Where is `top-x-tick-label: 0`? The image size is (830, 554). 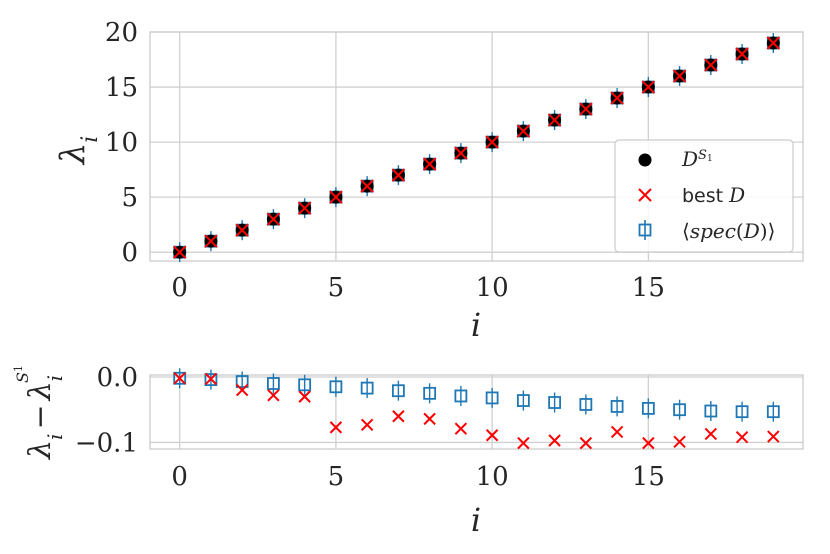
top-x-tick-label: 0 is located at coordinates (179, 288).